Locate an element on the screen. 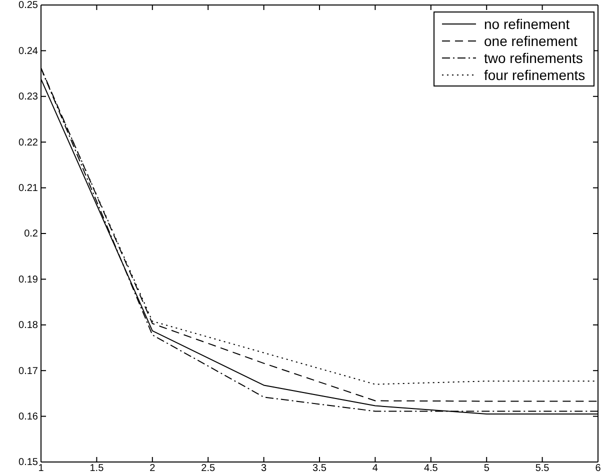 This screenshot has height=475, width=608. x-tick-label: 3.5 is located at coordinates (319, 468).